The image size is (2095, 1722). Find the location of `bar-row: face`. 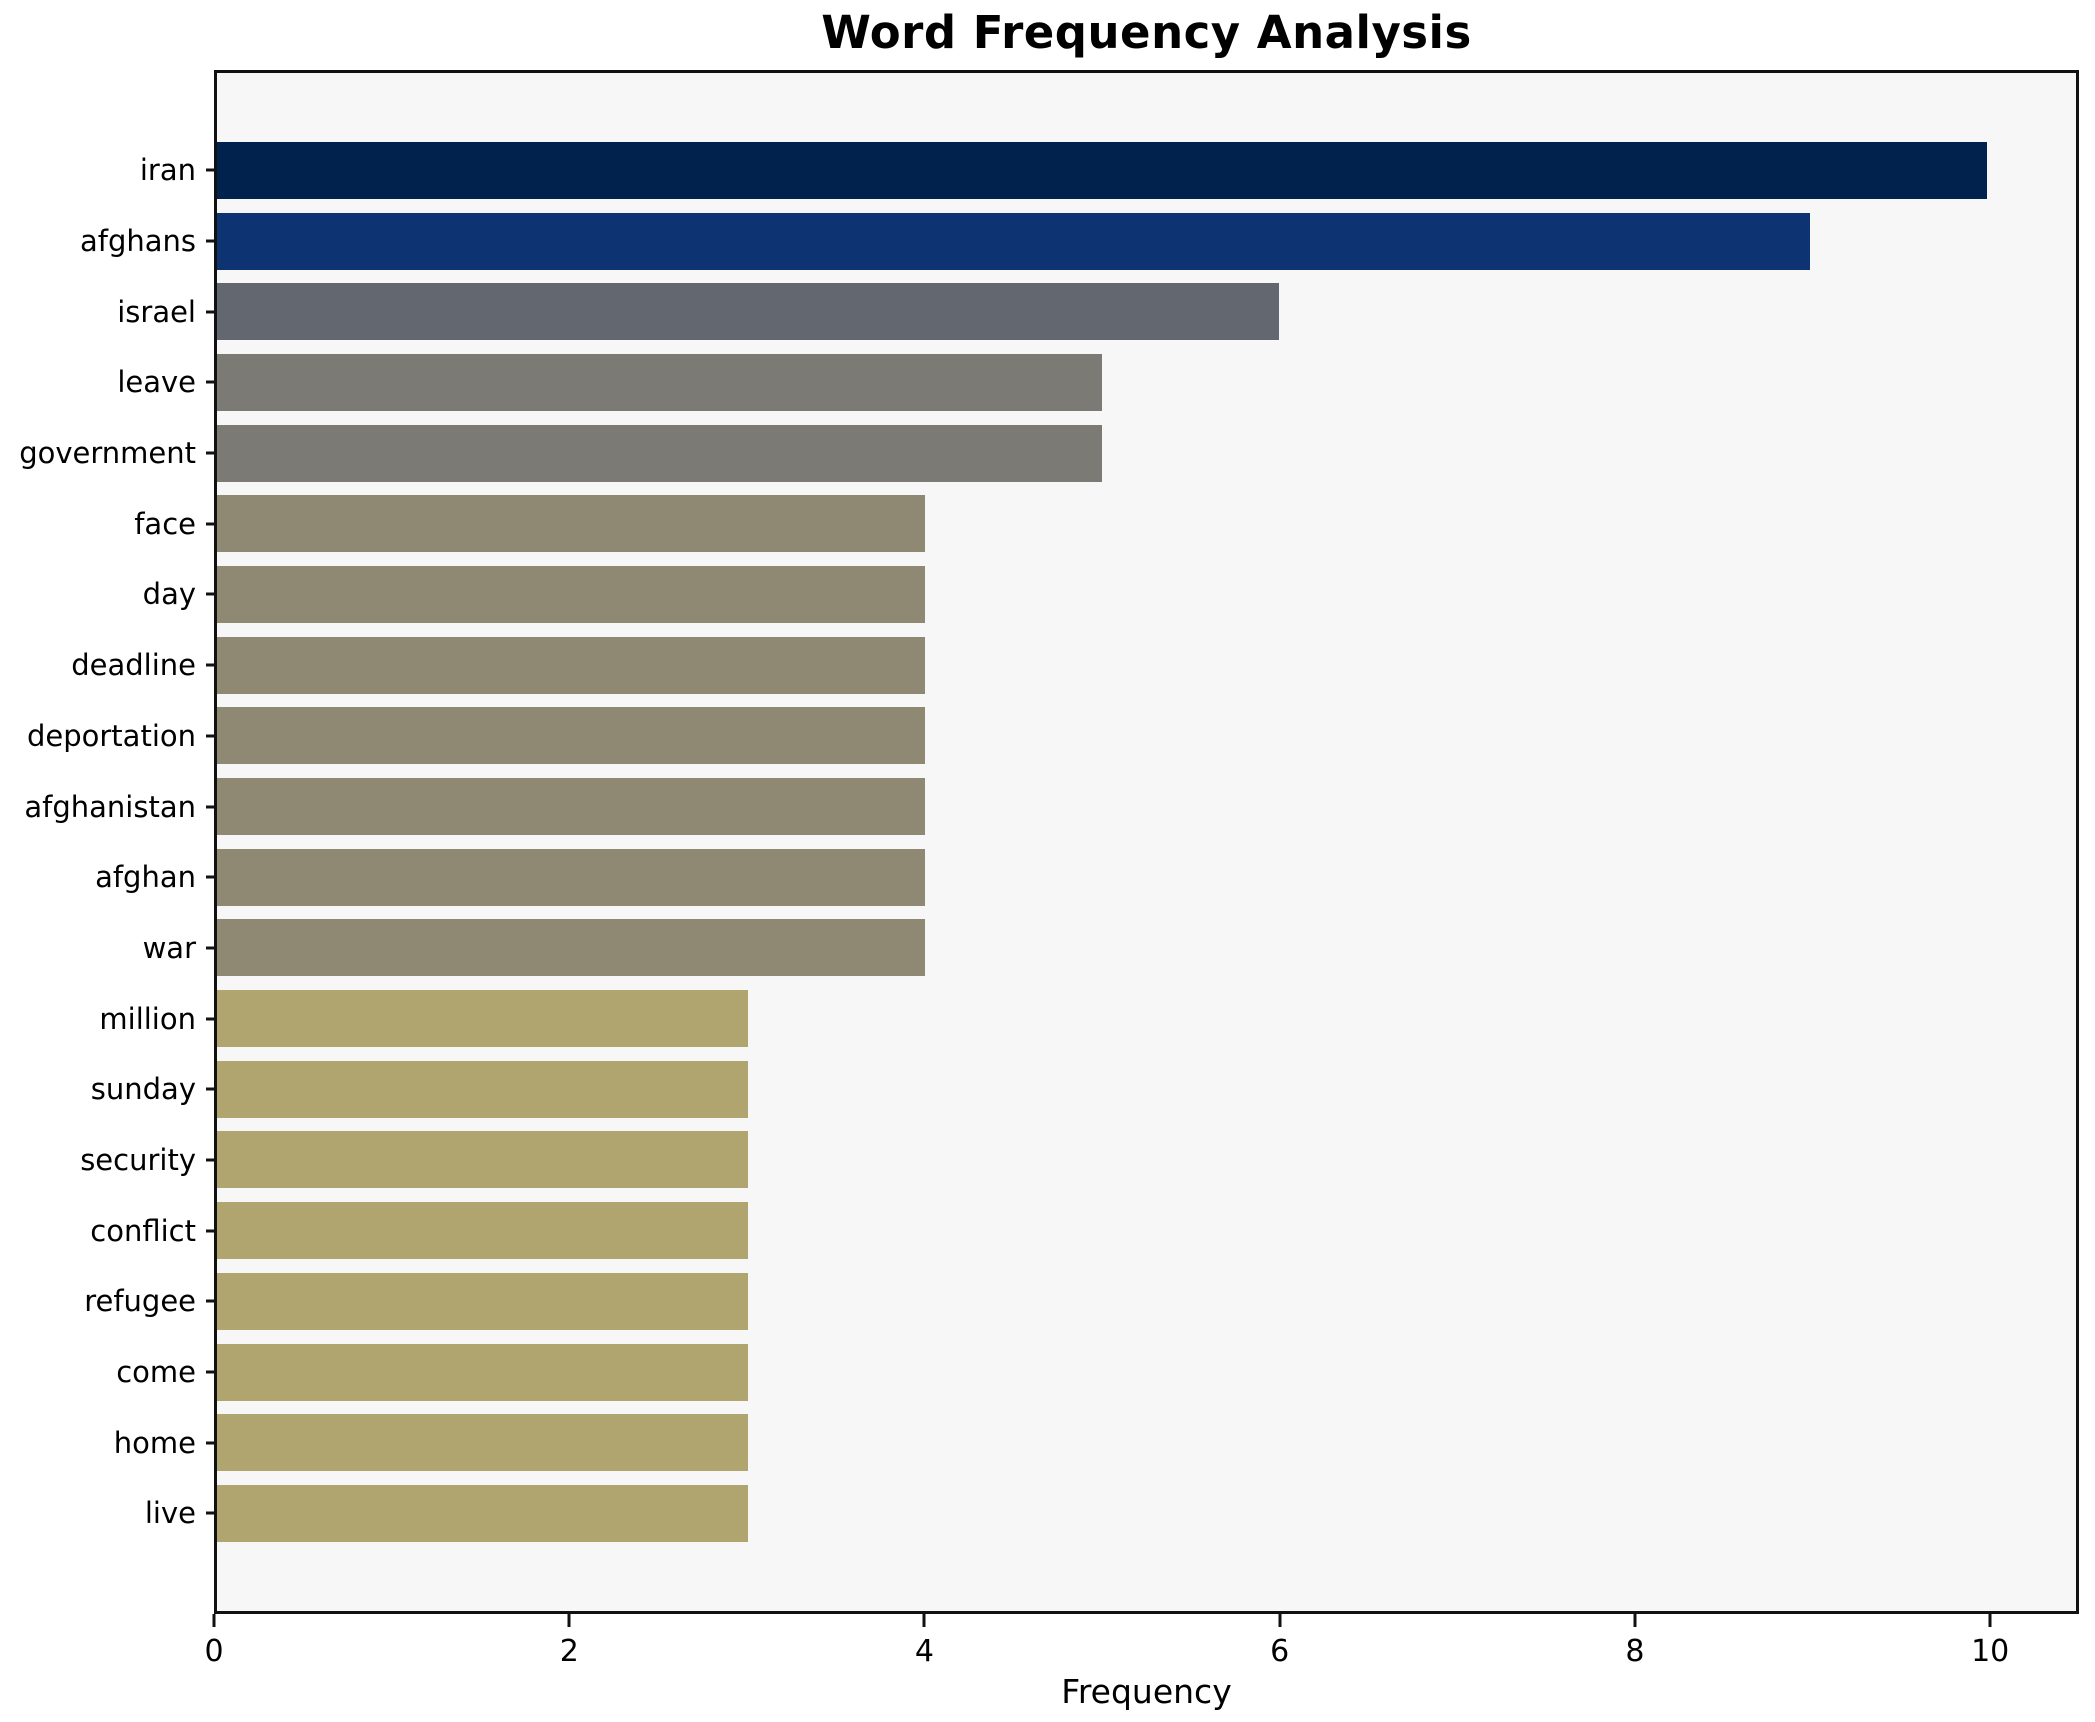

bar-row: face is located at coordinates (1105, 523).